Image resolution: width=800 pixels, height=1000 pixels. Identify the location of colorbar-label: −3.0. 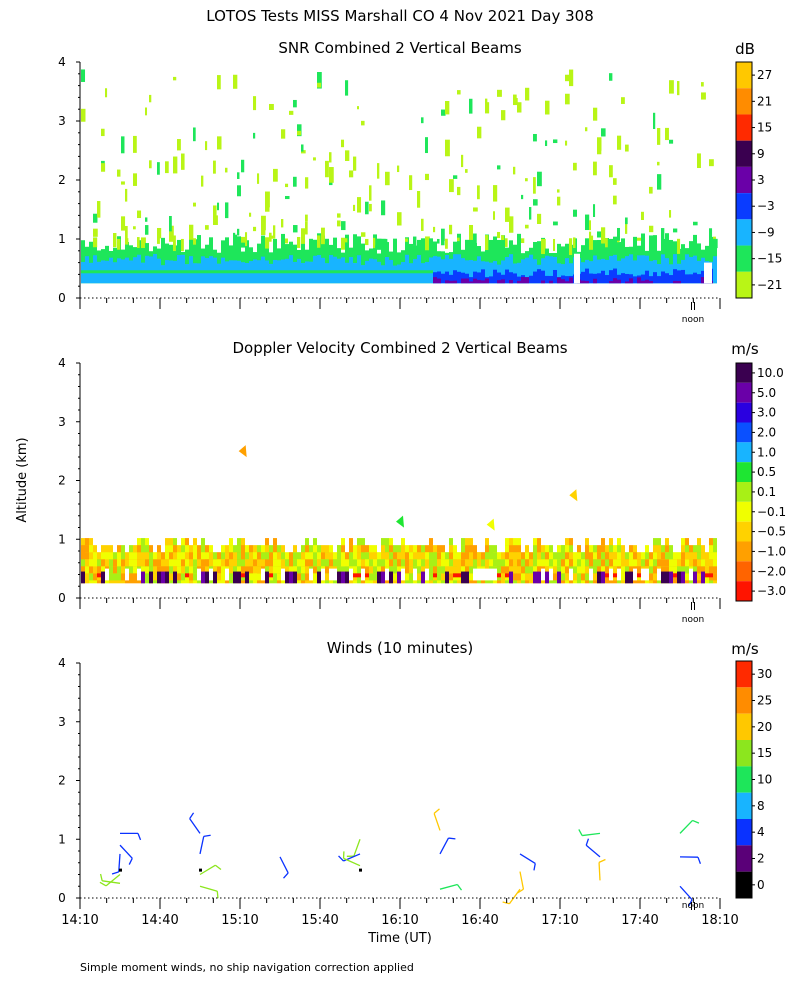
(771, 591).